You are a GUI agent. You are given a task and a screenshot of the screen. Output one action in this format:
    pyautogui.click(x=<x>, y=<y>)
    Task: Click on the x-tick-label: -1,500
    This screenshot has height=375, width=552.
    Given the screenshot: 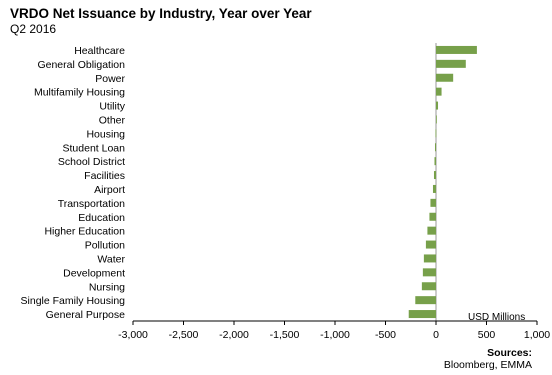 What is the action you would take?
    pyautogui.click(x=285, y=335)
    